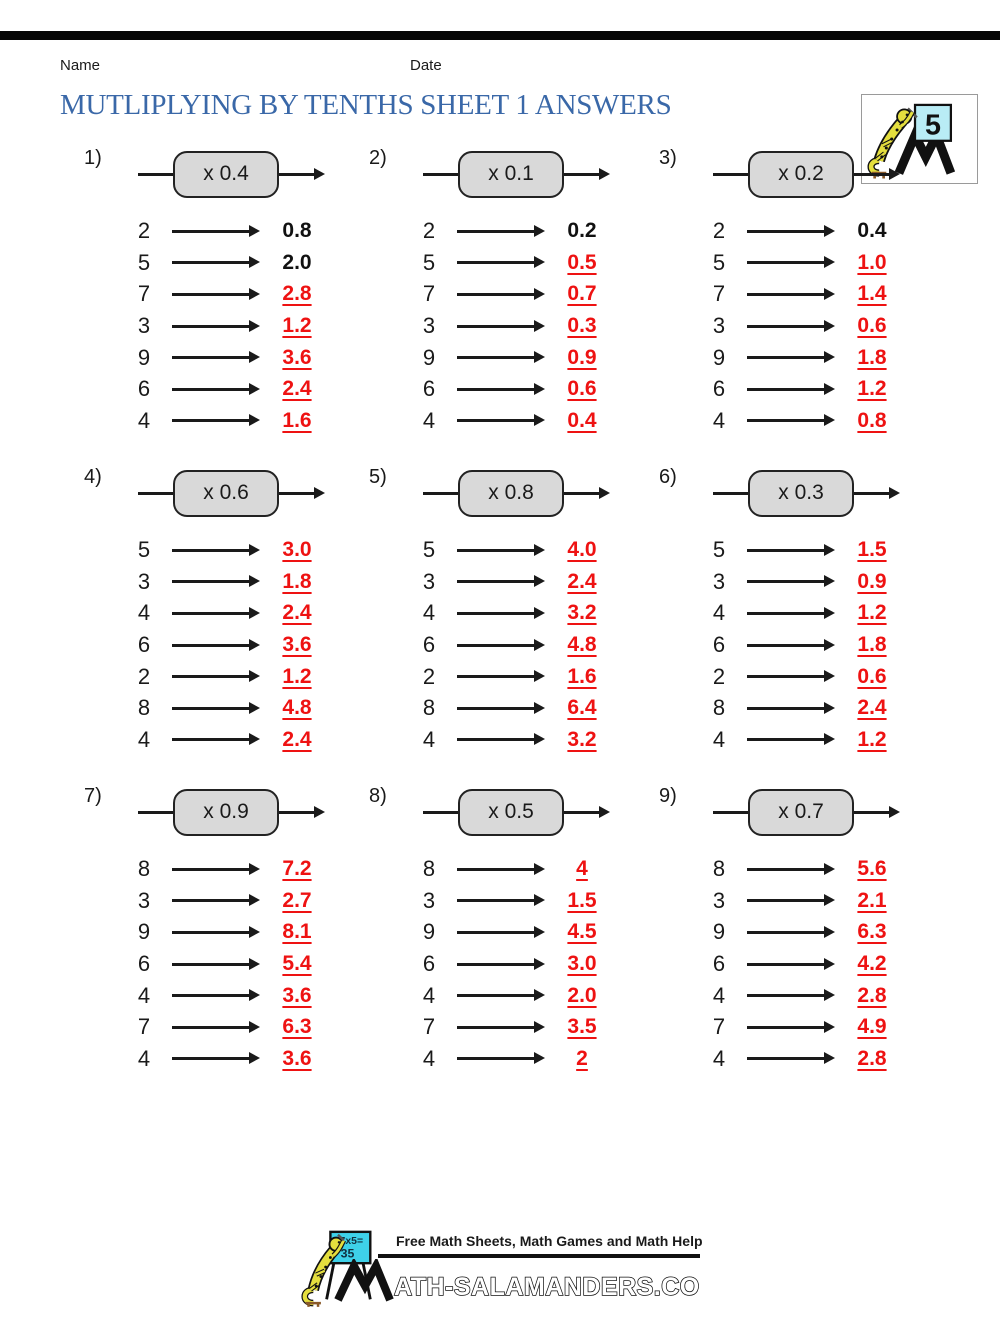 The height and width of the screenshot is (1325, 1000). What do you see at coordinates (236, 1059) in the screenshot?
I see `mapping-row: 4 3.6` at bounding box center [236, 1059].